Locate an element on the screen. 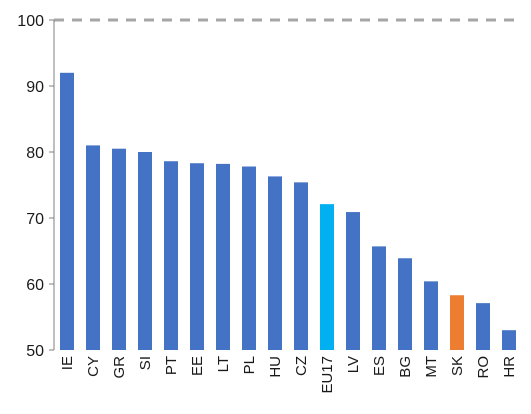  bar-hu is located at coordinates (275, 263).